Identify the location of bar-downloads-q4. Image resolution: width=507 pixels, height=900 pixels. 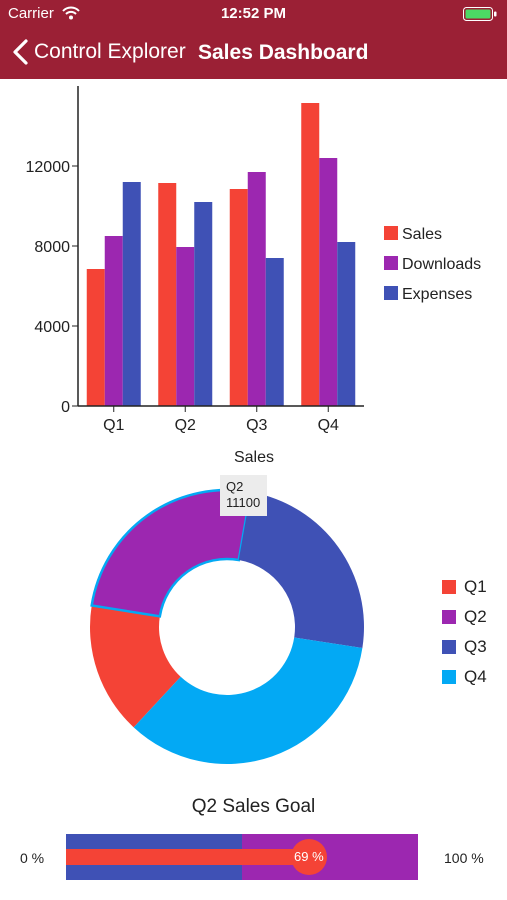
(328, 282).